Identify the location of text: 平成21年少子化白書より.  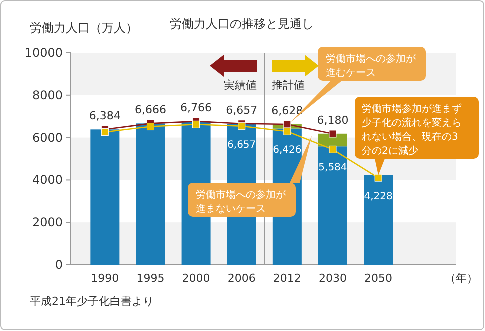
(92, 301).